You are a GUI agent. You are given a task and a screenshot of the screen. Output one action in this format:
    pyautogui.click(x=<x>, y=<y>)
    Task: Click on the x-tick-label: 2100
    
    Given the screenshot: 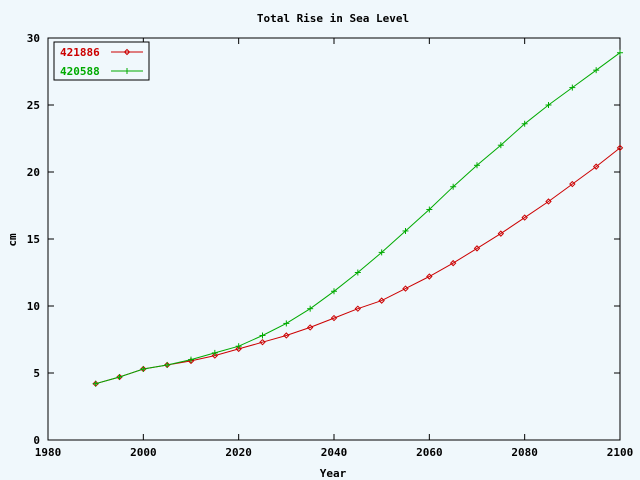 What is the action you would take?
    pyautogui.click(x=620, y=452)
    